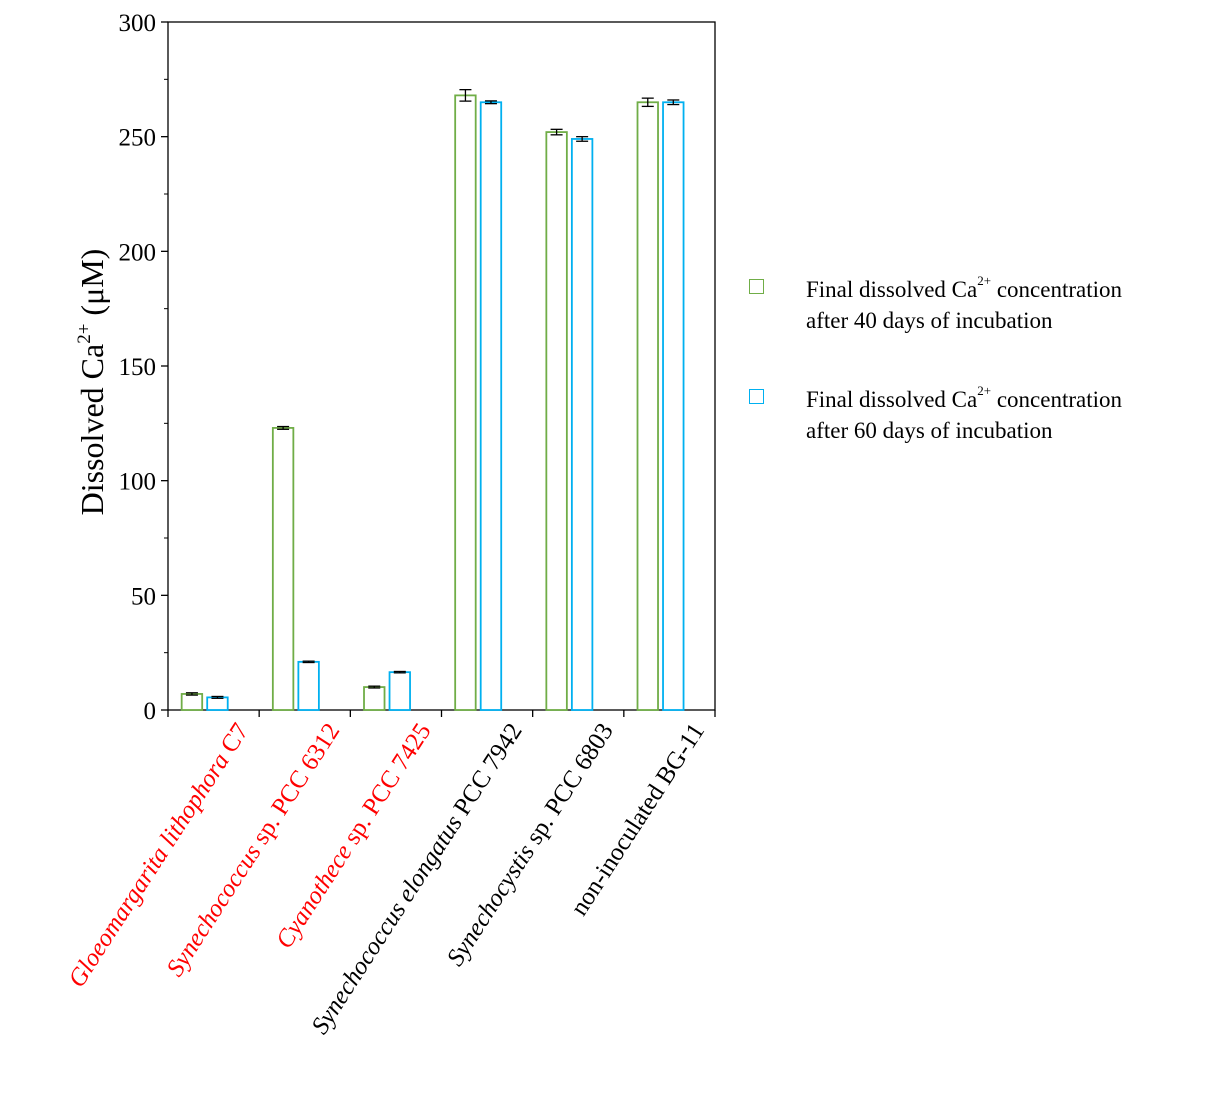  Describe the element at coordinates (1056, 399) in the screenshot. I see `legend-label-60-days-suffix: concentration` at that location.